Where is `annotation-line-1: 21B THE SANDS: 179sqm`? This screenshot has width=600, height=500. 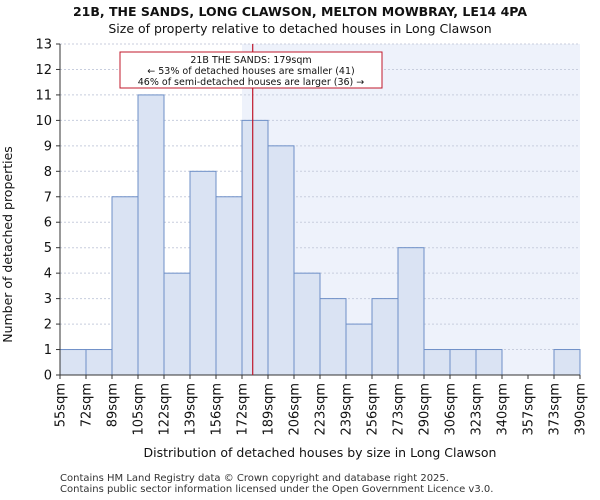 annotation-line-1: 21B THE SANDS: 179sqm is located at coordinates (250, 60).